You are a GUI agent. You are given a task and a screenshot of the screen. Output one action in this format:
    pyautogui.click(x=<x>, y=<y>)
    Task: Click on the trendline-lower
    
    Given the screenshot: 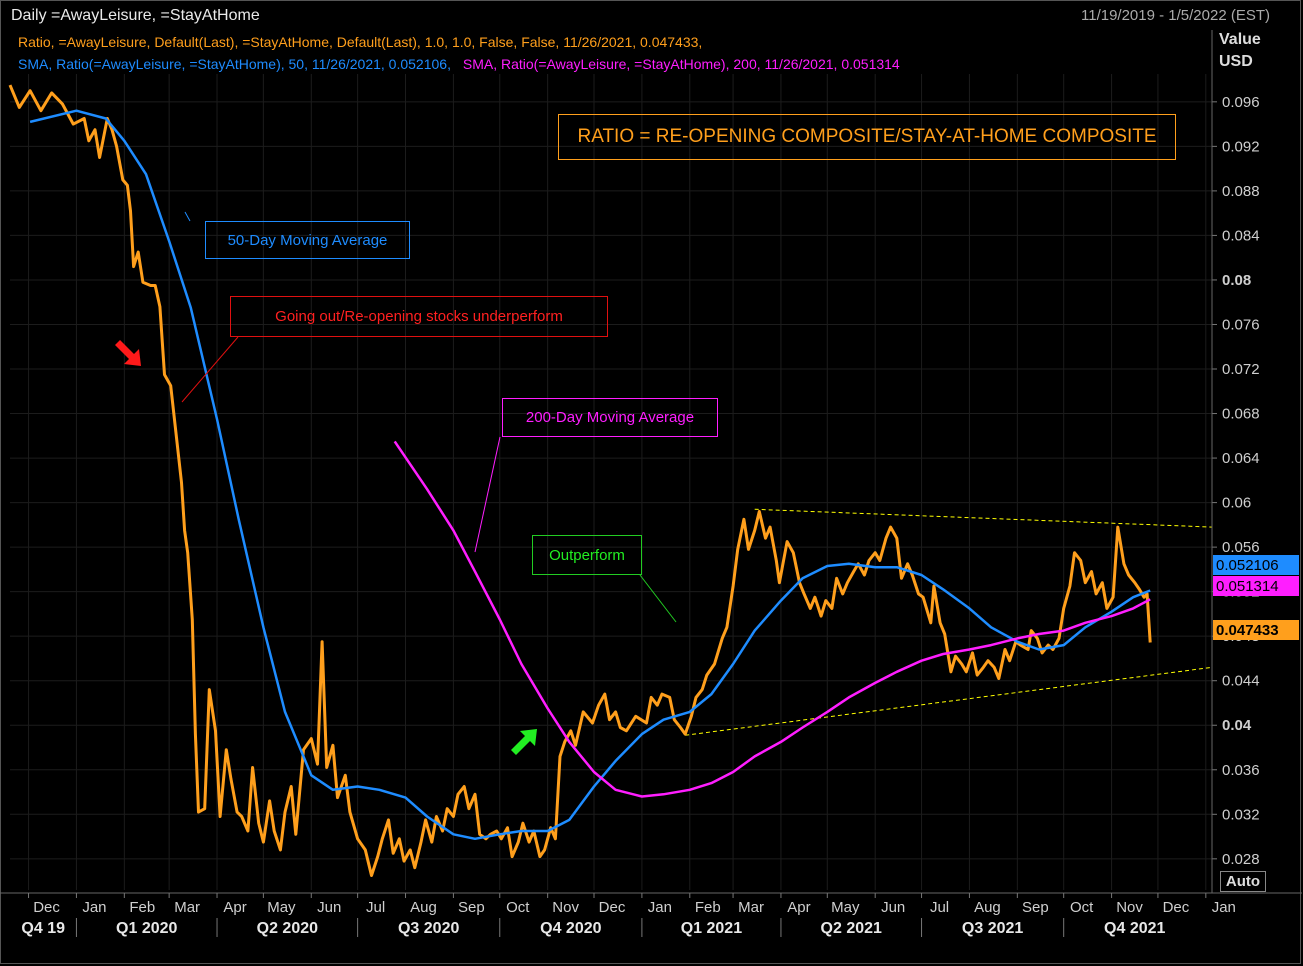 What is the action you would take?
    pyautogui.click(x=949, y=701)
    